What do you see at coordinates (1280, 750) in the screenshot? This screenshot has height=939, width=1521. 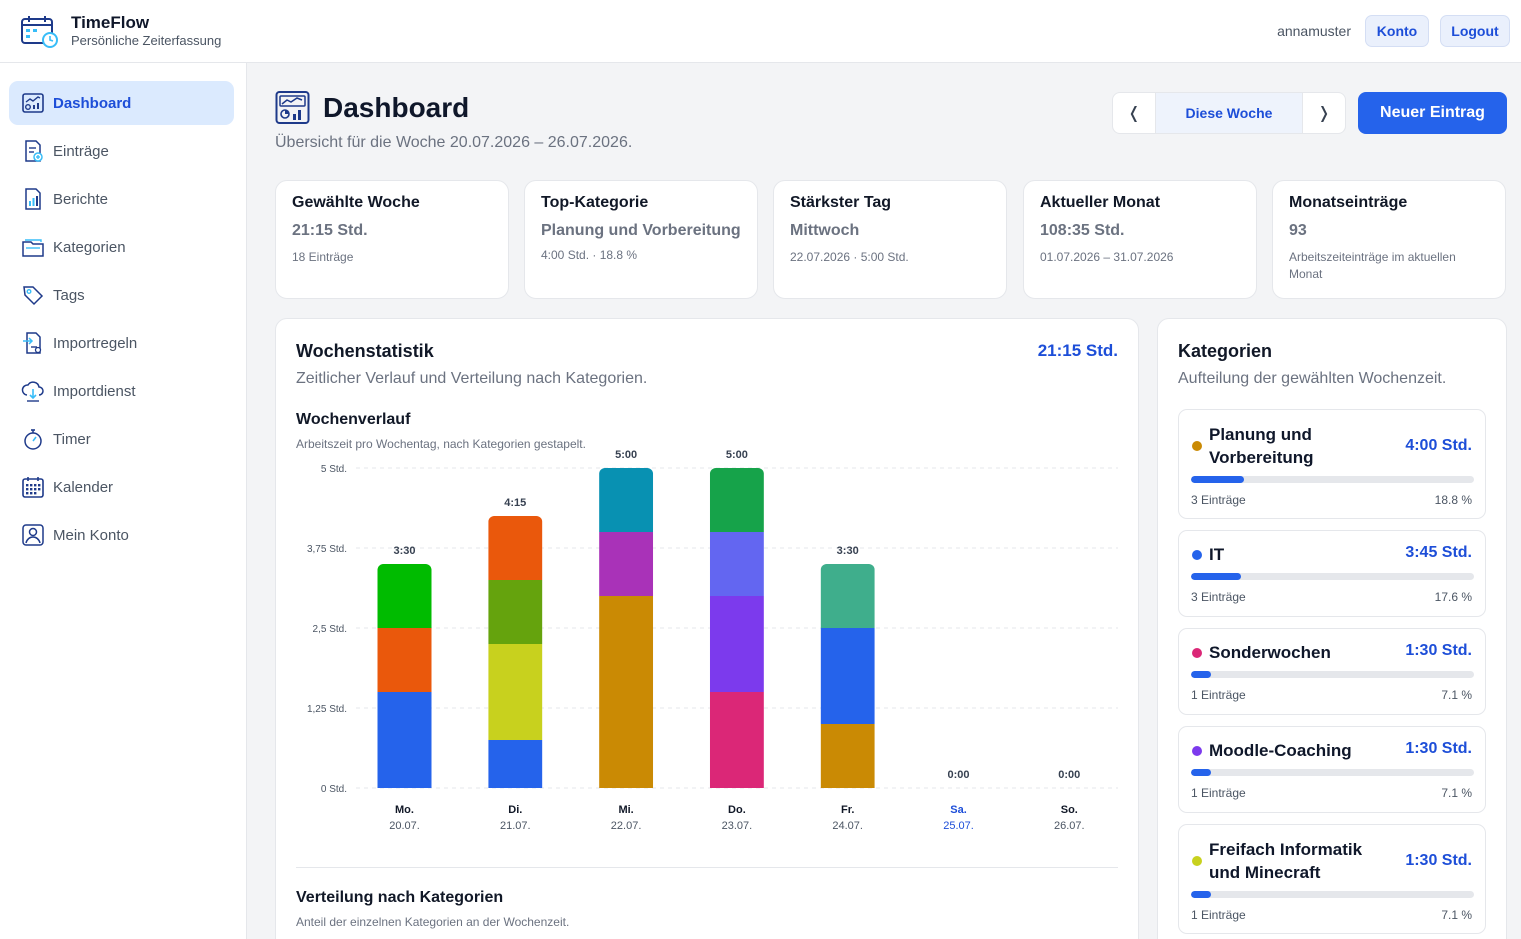 I see `category-name: Moodle-Coaching` at bounding box center [1280, 750].